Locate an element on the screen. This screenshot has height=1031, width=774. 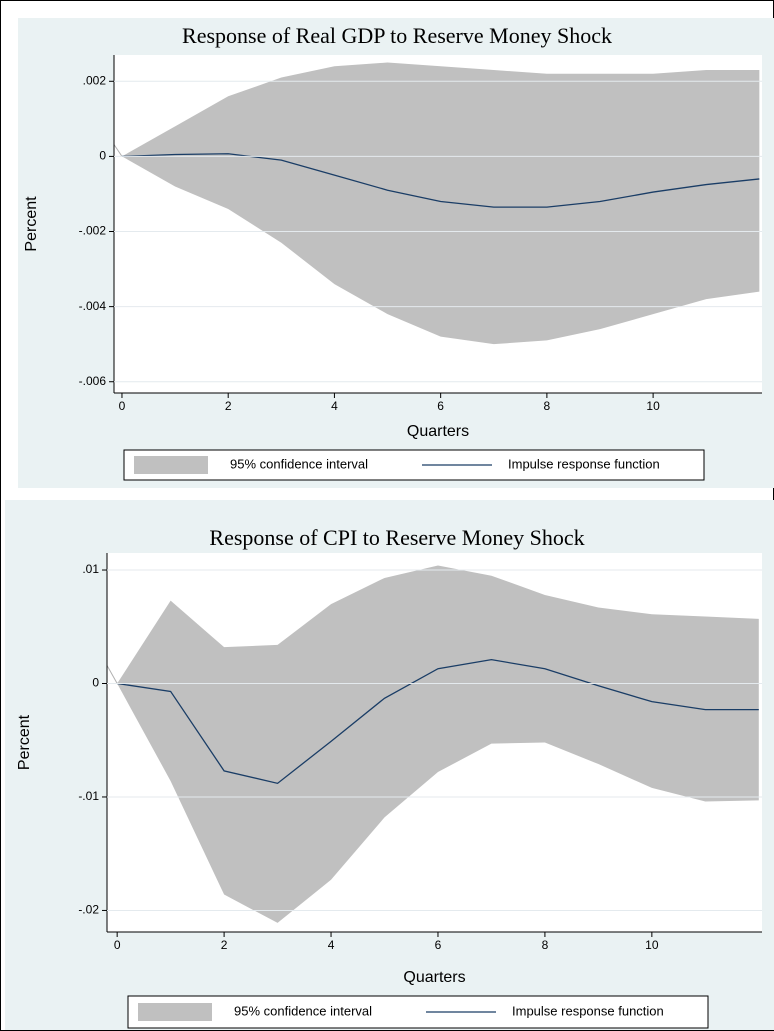
y-tick-label: -.002 is located at coordinates (93, 231).